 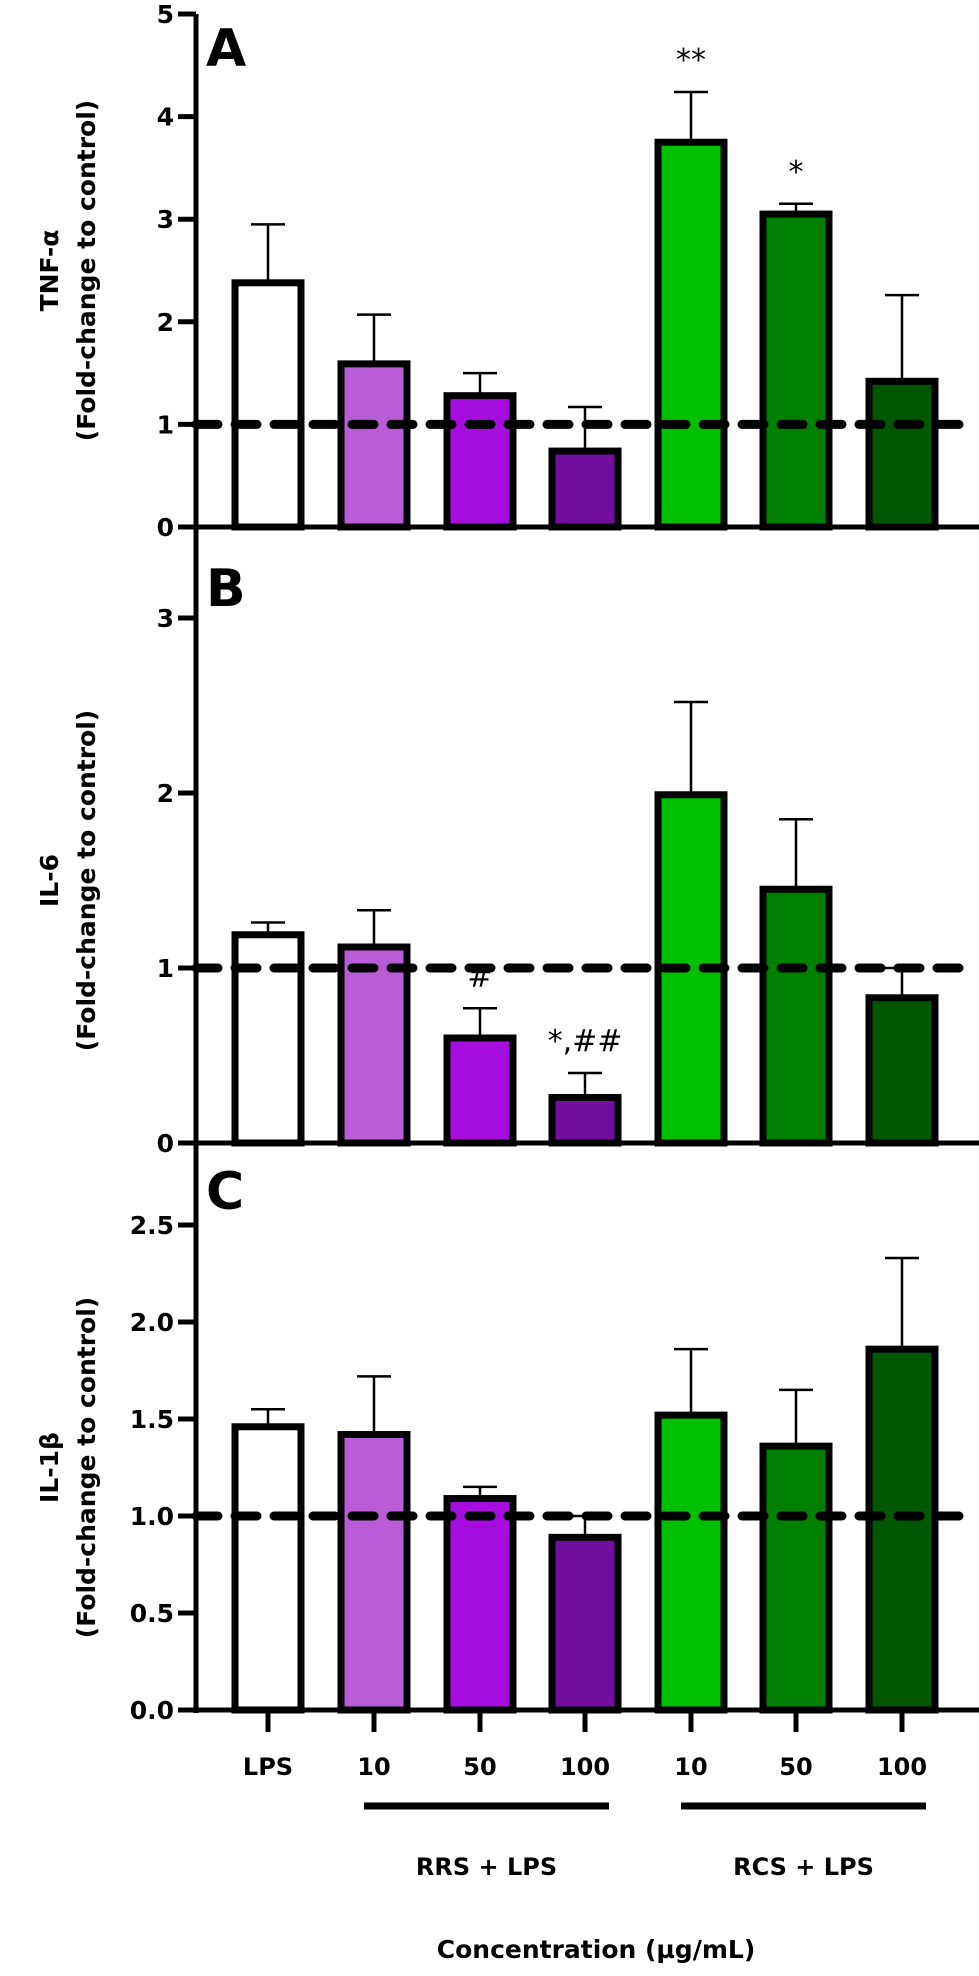 I want to click on group-label: RRS + LPS, so click(x=486, y=1867).